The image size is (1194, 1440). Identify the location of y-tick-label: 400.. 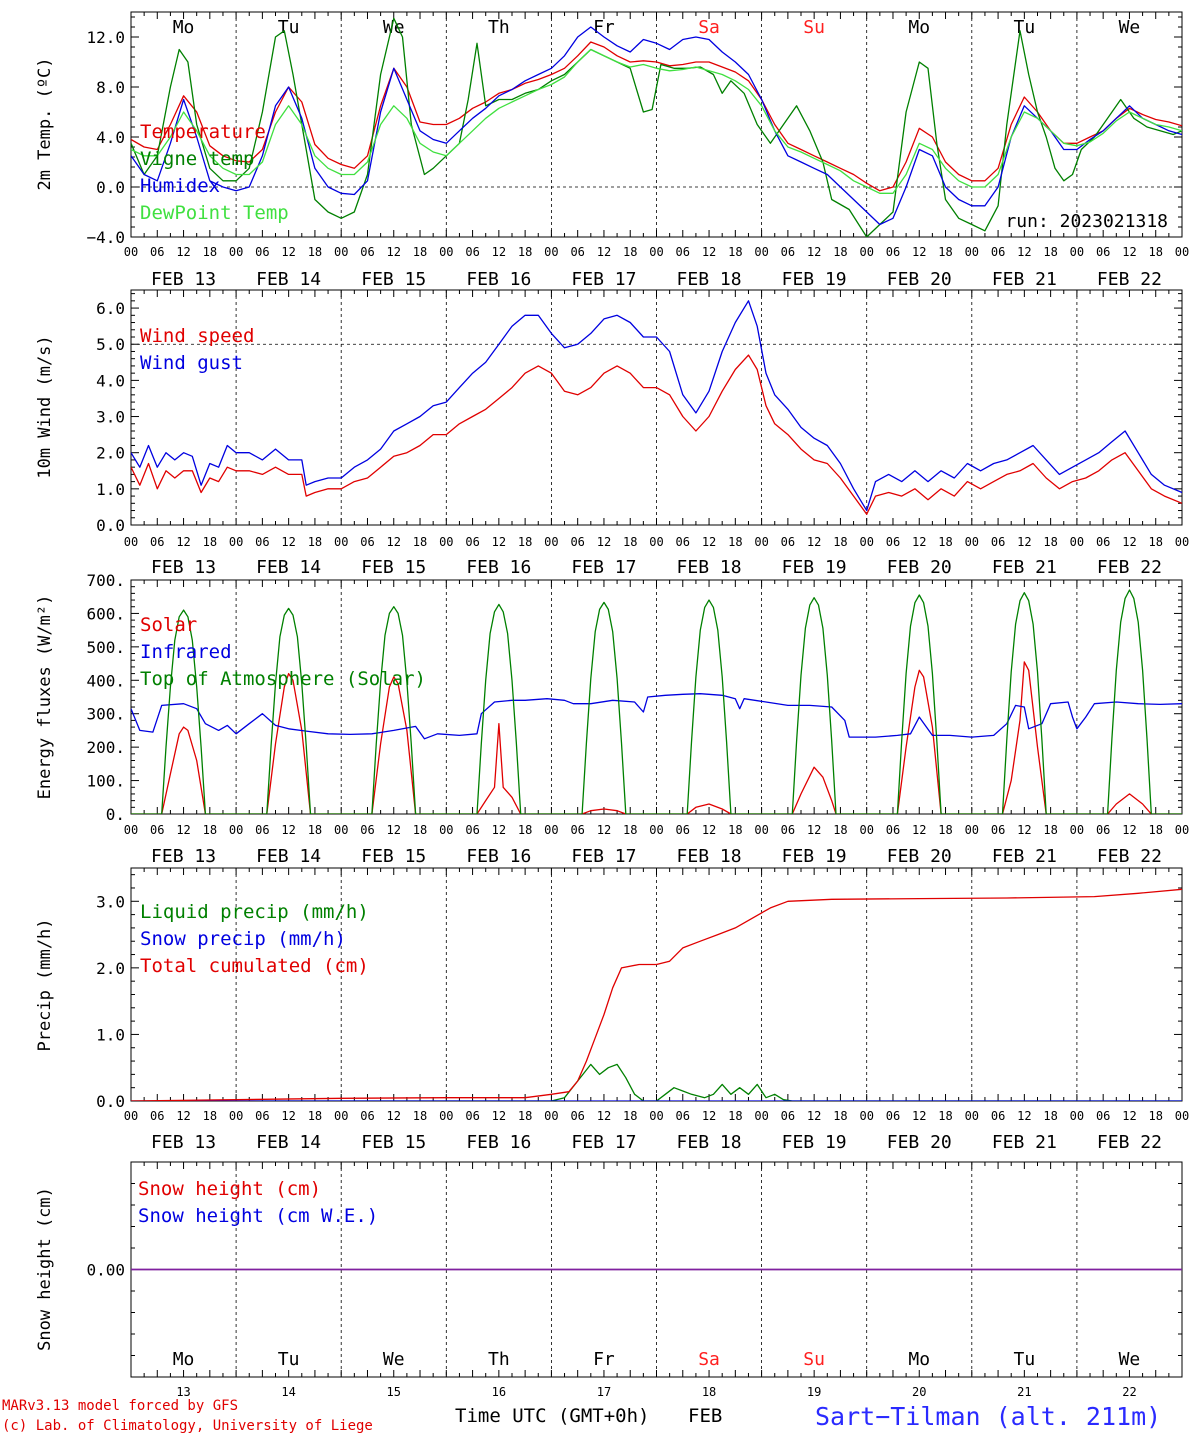
(105, 680).